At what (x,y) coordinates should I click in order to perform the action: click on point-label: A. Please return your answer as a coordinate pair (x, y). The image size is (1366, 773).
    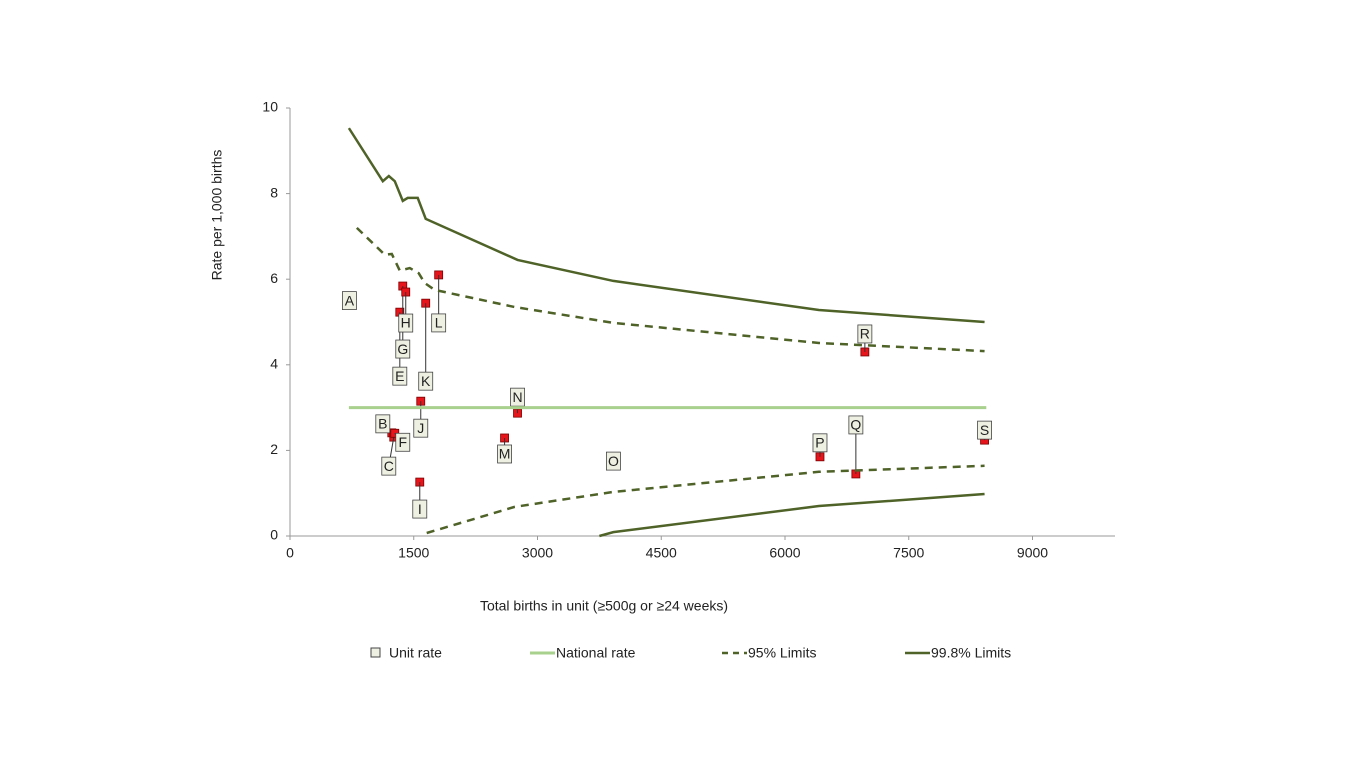
    Looking at the image, I should click on (350, 300).